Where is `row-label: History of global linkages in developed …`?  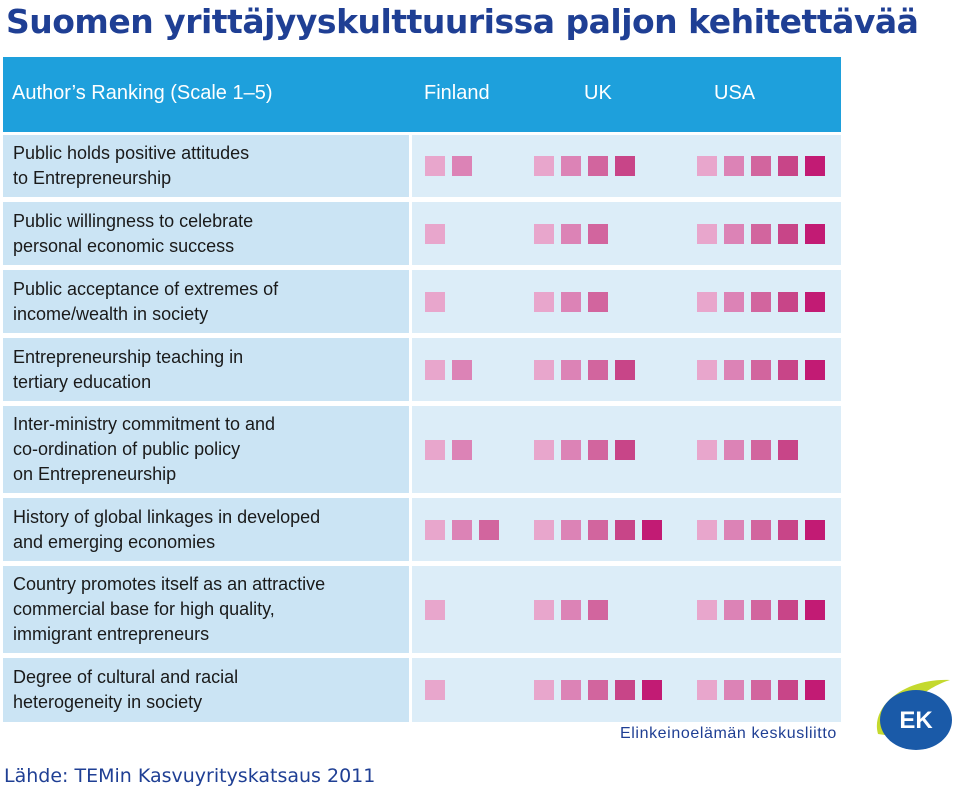
row-label: History of global linkages in developed … is located at coordinates (167, 529).